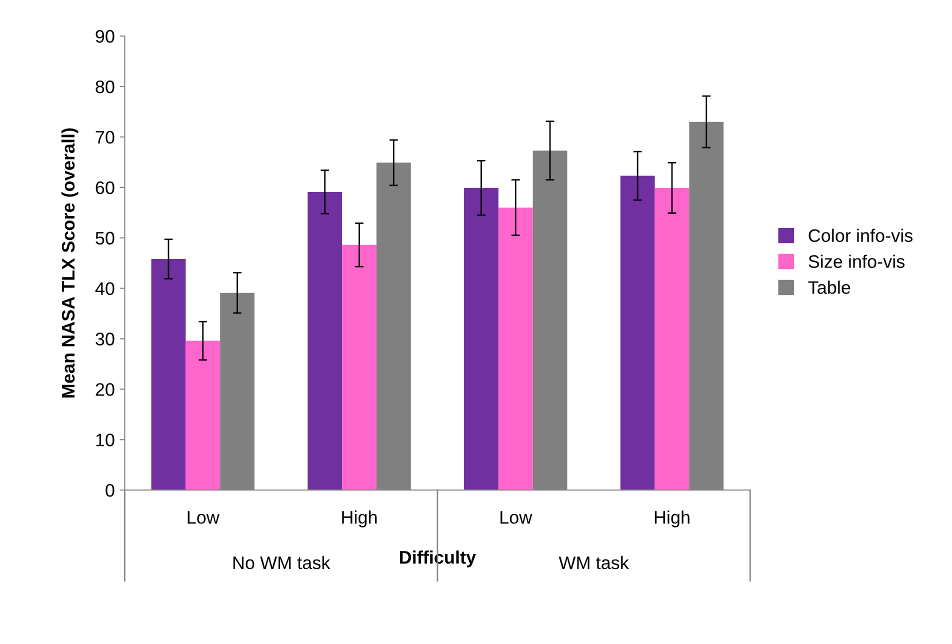 The image size is (952, 644). I want to click on legend-label: Size info-vis, so click(856, 261).